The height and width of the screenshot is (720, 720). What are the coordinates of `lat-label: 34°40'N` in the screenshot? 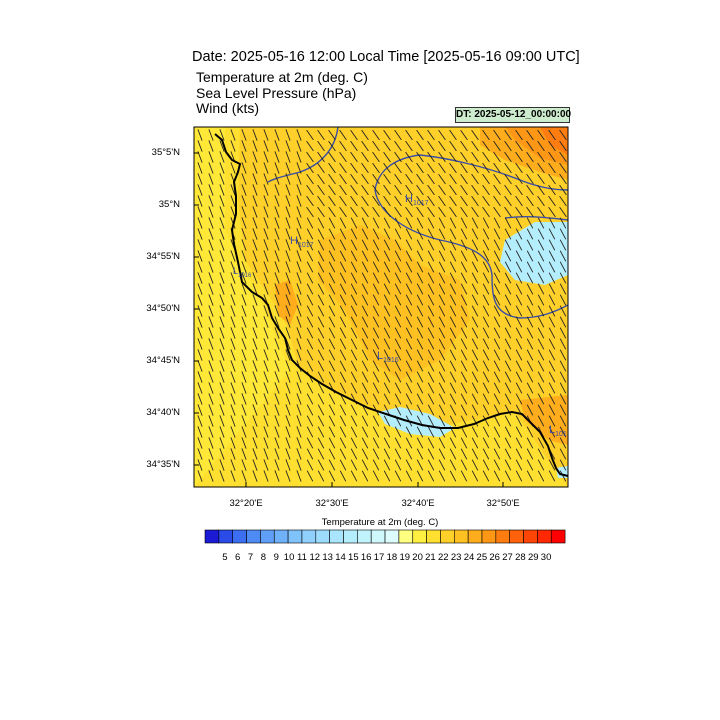 It's located at (163, 412).